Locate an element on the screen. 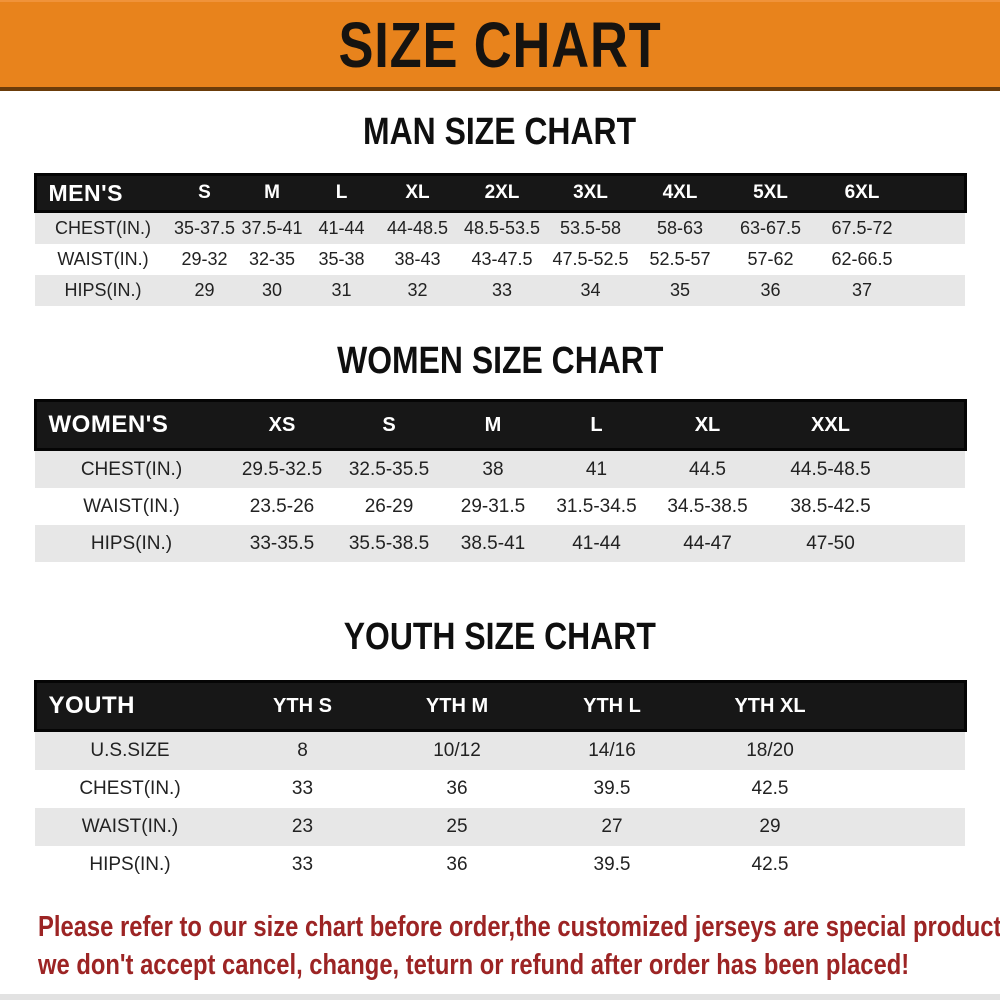  size-header-cell: 2XL is located at coordinates (502, 193).